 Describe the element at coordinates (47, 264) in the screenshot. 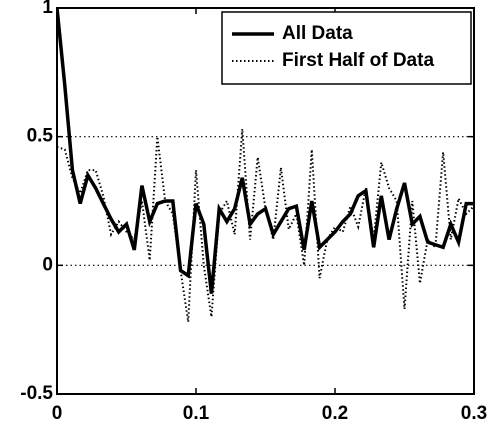

I see `y-tick-label: 0` at that location.